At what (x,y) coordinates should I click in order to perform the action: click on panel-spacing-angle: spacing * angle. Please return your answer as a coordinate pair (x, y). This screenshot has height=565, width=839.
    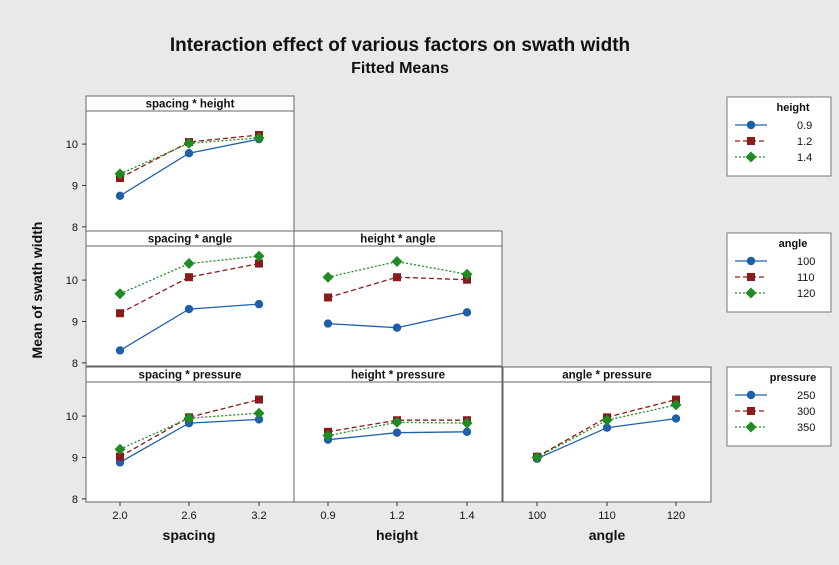
    Looking at the image, I should click on (190, 298).